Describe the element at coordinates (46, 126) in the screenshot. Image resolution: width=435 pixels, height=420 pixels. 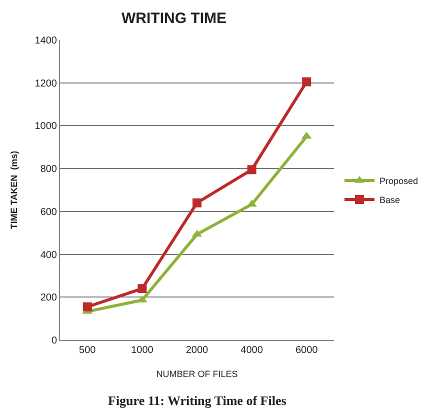
I see `y-tick-label: 1000` at that location.